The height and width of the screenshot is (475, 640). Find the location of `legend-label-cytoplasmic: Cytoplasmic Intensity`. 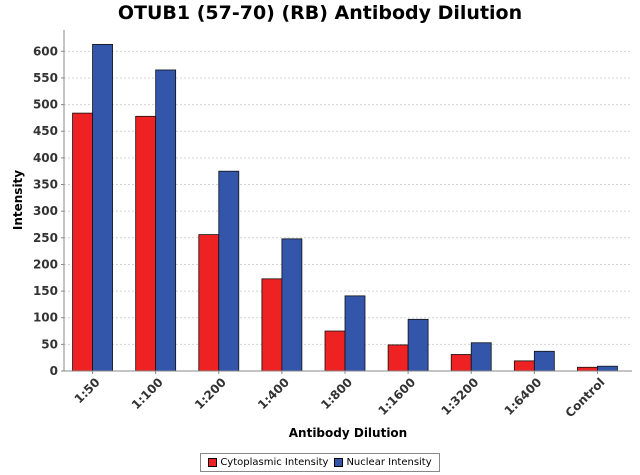

legend-label-cytoplasmic: Cytoplasmic Intensity is located at coordinates (274, 462).